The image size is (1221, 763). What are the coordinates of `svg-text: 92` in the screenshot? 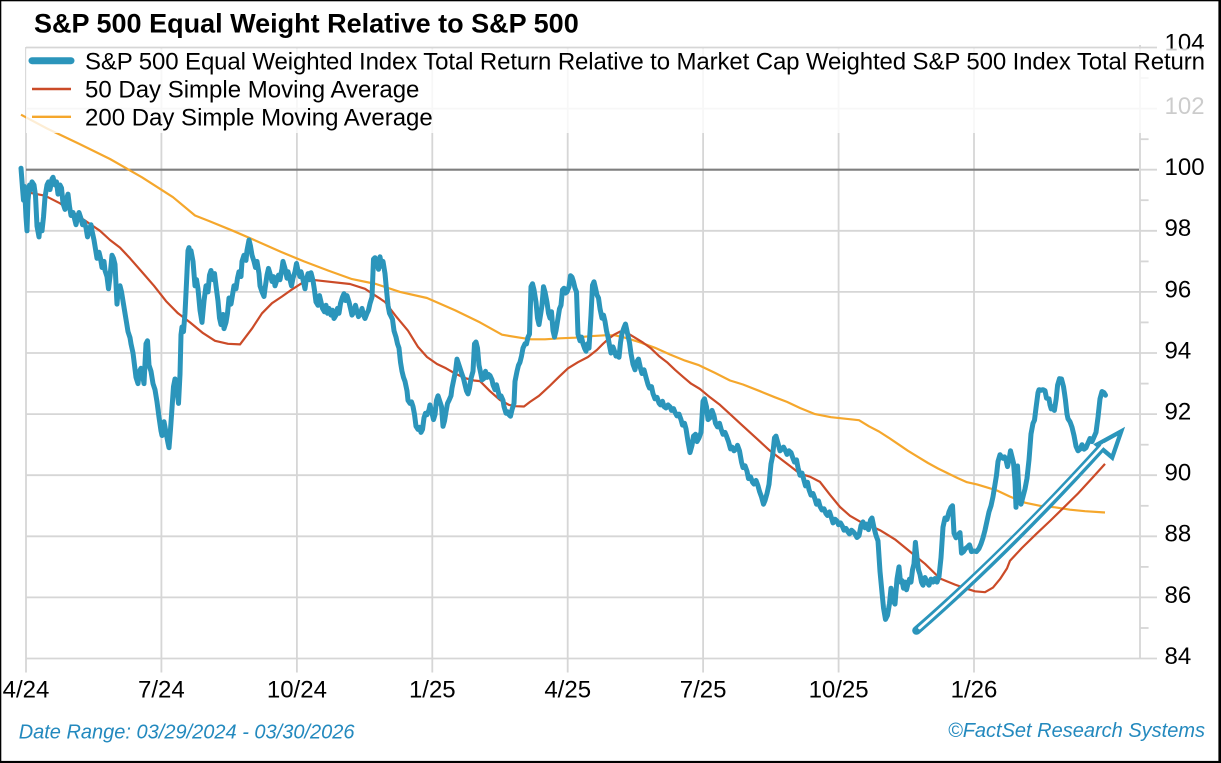 It's located at (1178, 412).